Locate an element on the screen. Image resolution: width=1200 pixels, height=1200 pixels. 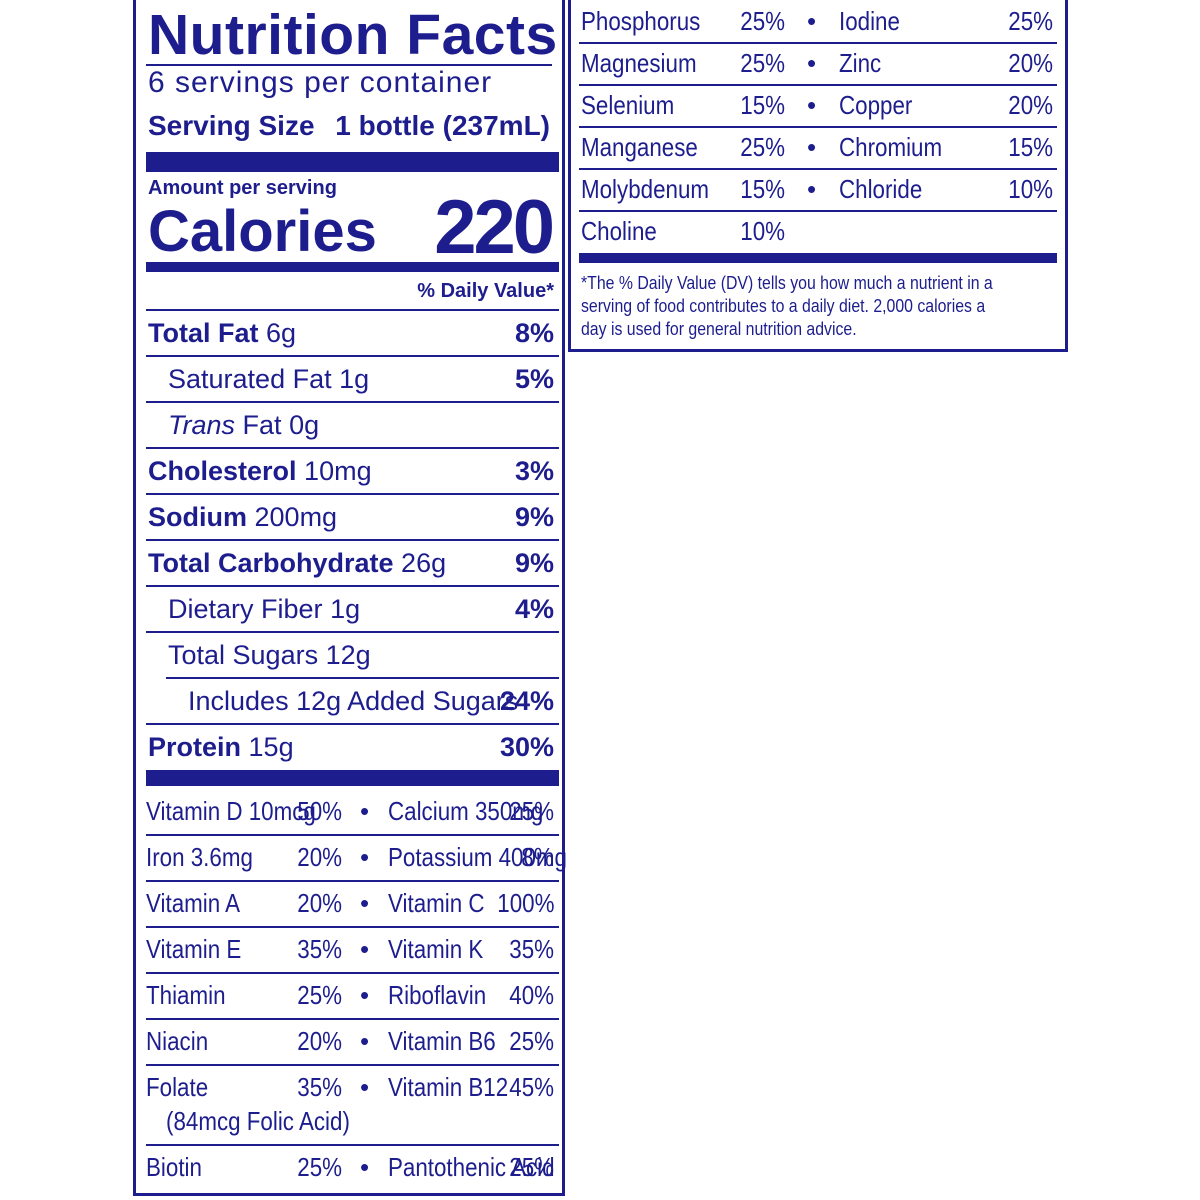
nutrient-dv: 4% is located at coordinates (534, 609).